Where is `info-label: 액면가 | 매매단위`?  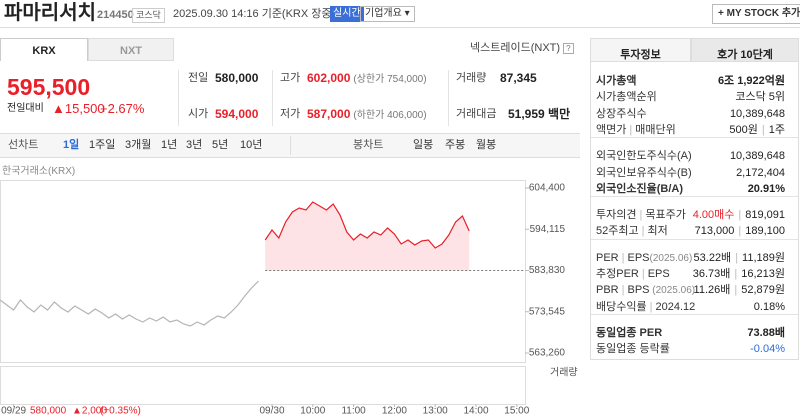 info-label: 액면가 | 매매단위 is located at coordinates (636, 129).